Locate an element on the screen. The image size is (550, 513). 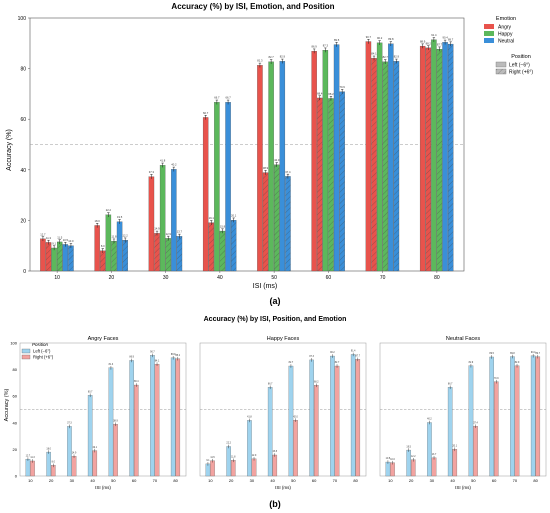
bar-value-label: 15.8 is located at coordinates (275, 452).